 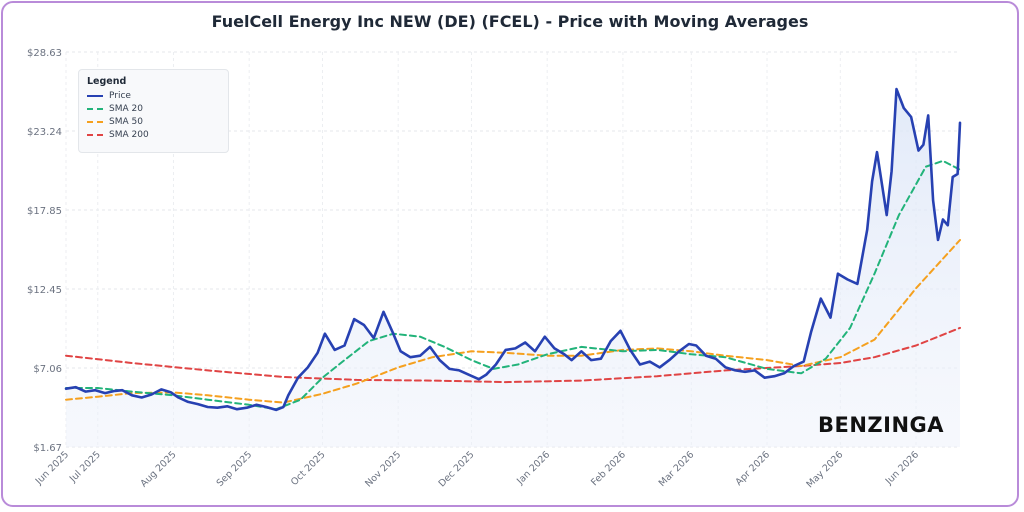 I want to click on legend-item-price: Price, so click(x=109, y=96).